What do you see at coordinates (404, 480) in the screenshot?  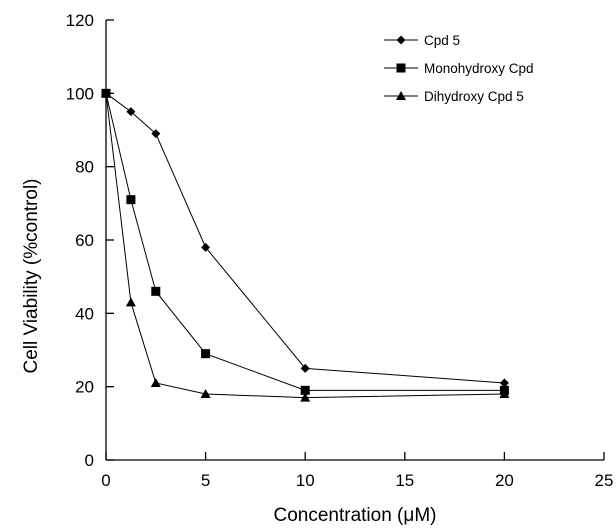 I see `x-tick-label: 15` at bounding box center [404, 480].